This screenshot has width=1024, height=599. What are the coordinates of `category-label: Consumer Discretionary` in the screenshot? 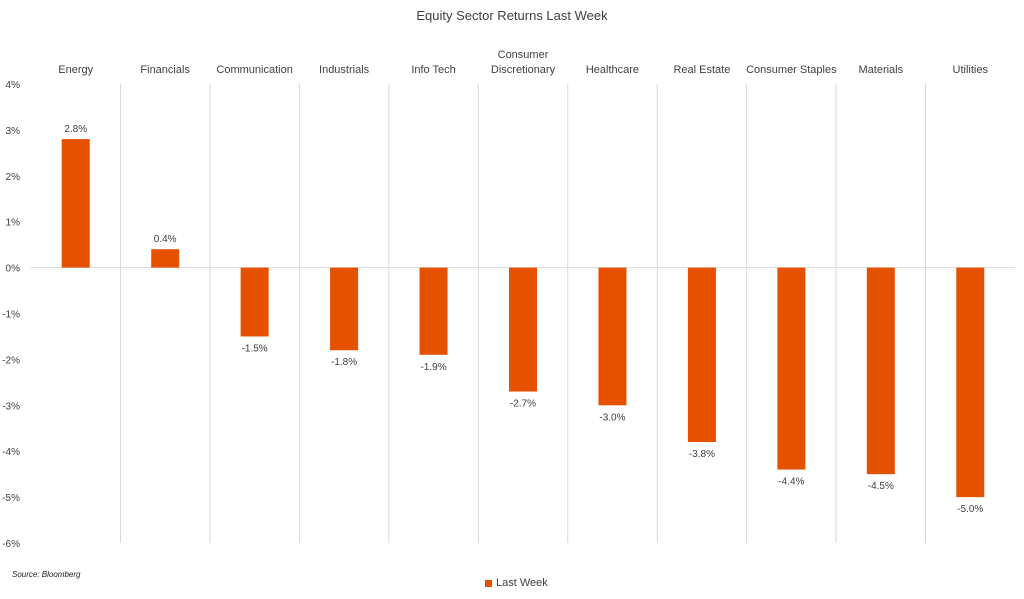 It's located at (523, 62).